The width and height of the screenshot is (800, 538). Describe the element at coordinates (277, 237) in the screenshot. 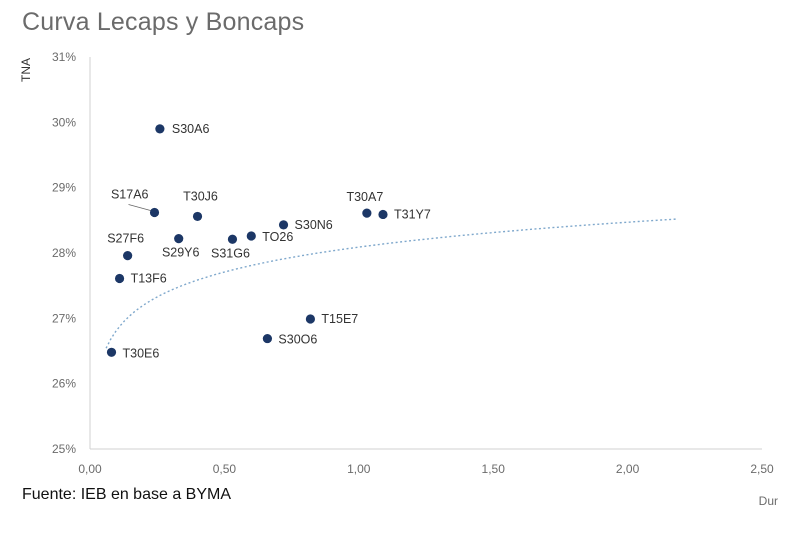

I see `data-point-label: TO26` at that location.